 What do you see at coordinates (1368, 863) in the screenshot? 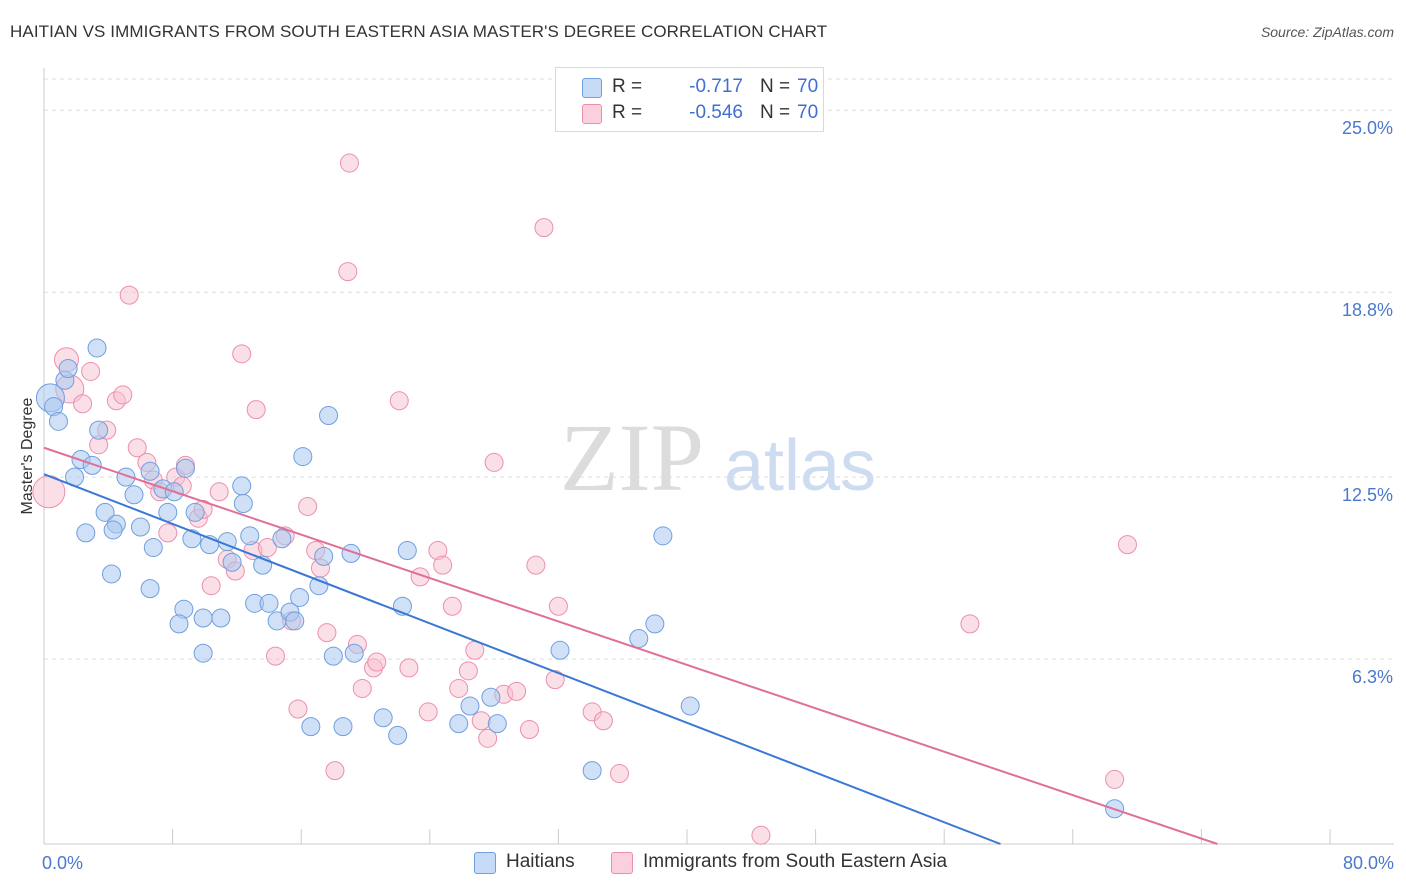
I see `x-tick-label-max: 80.0%` at bounding box center [1368, 863].